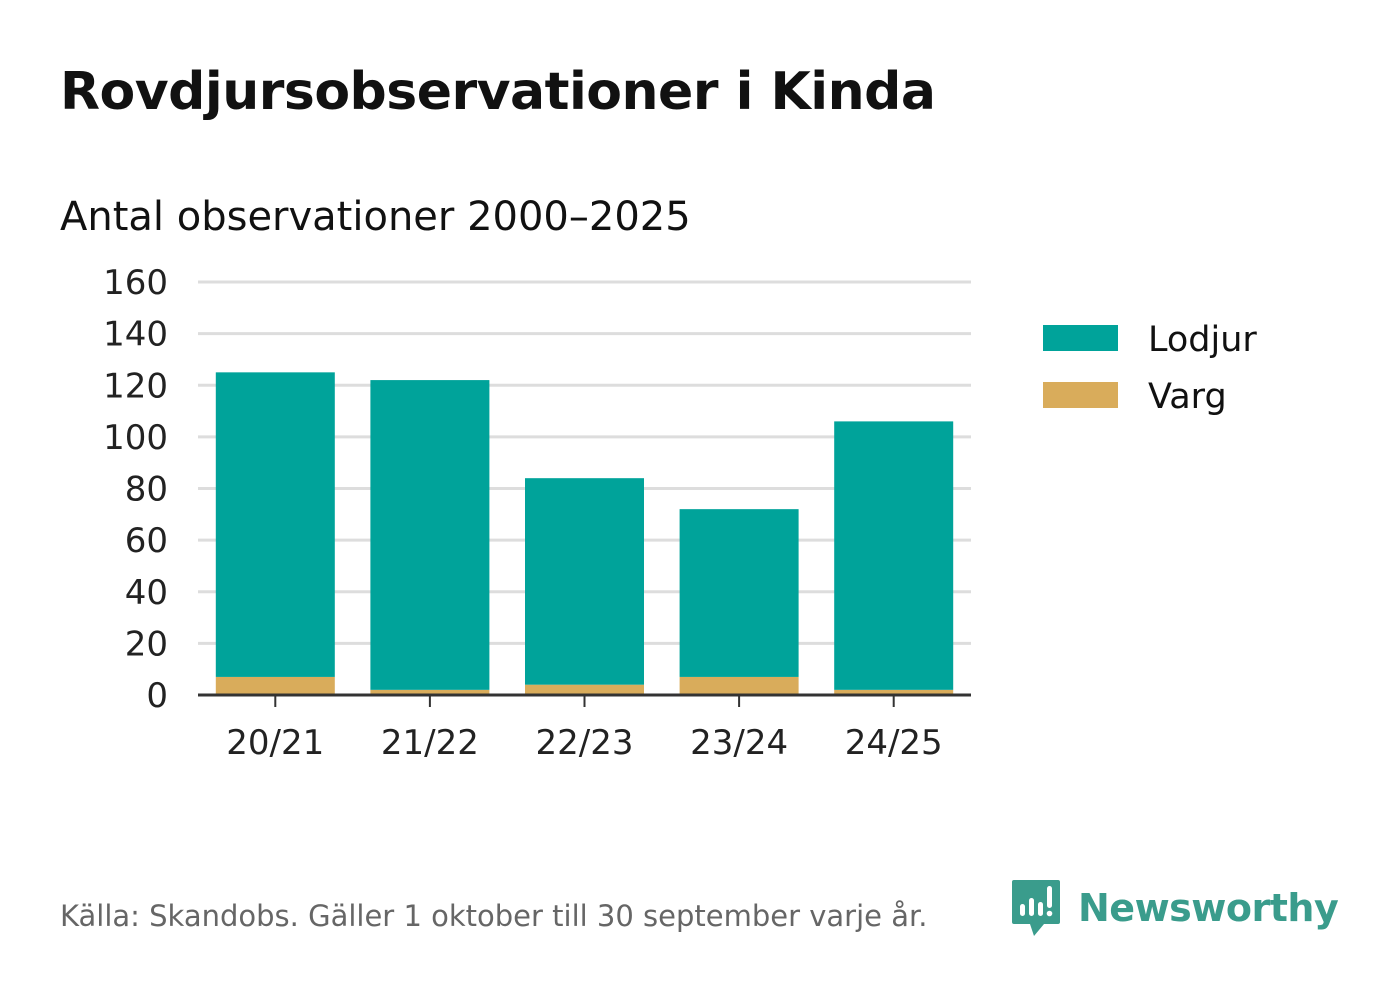 The width and height of the screenshot is (1382, 999). I want to click on newsworthy-logo-icon, so click(1036, 908).